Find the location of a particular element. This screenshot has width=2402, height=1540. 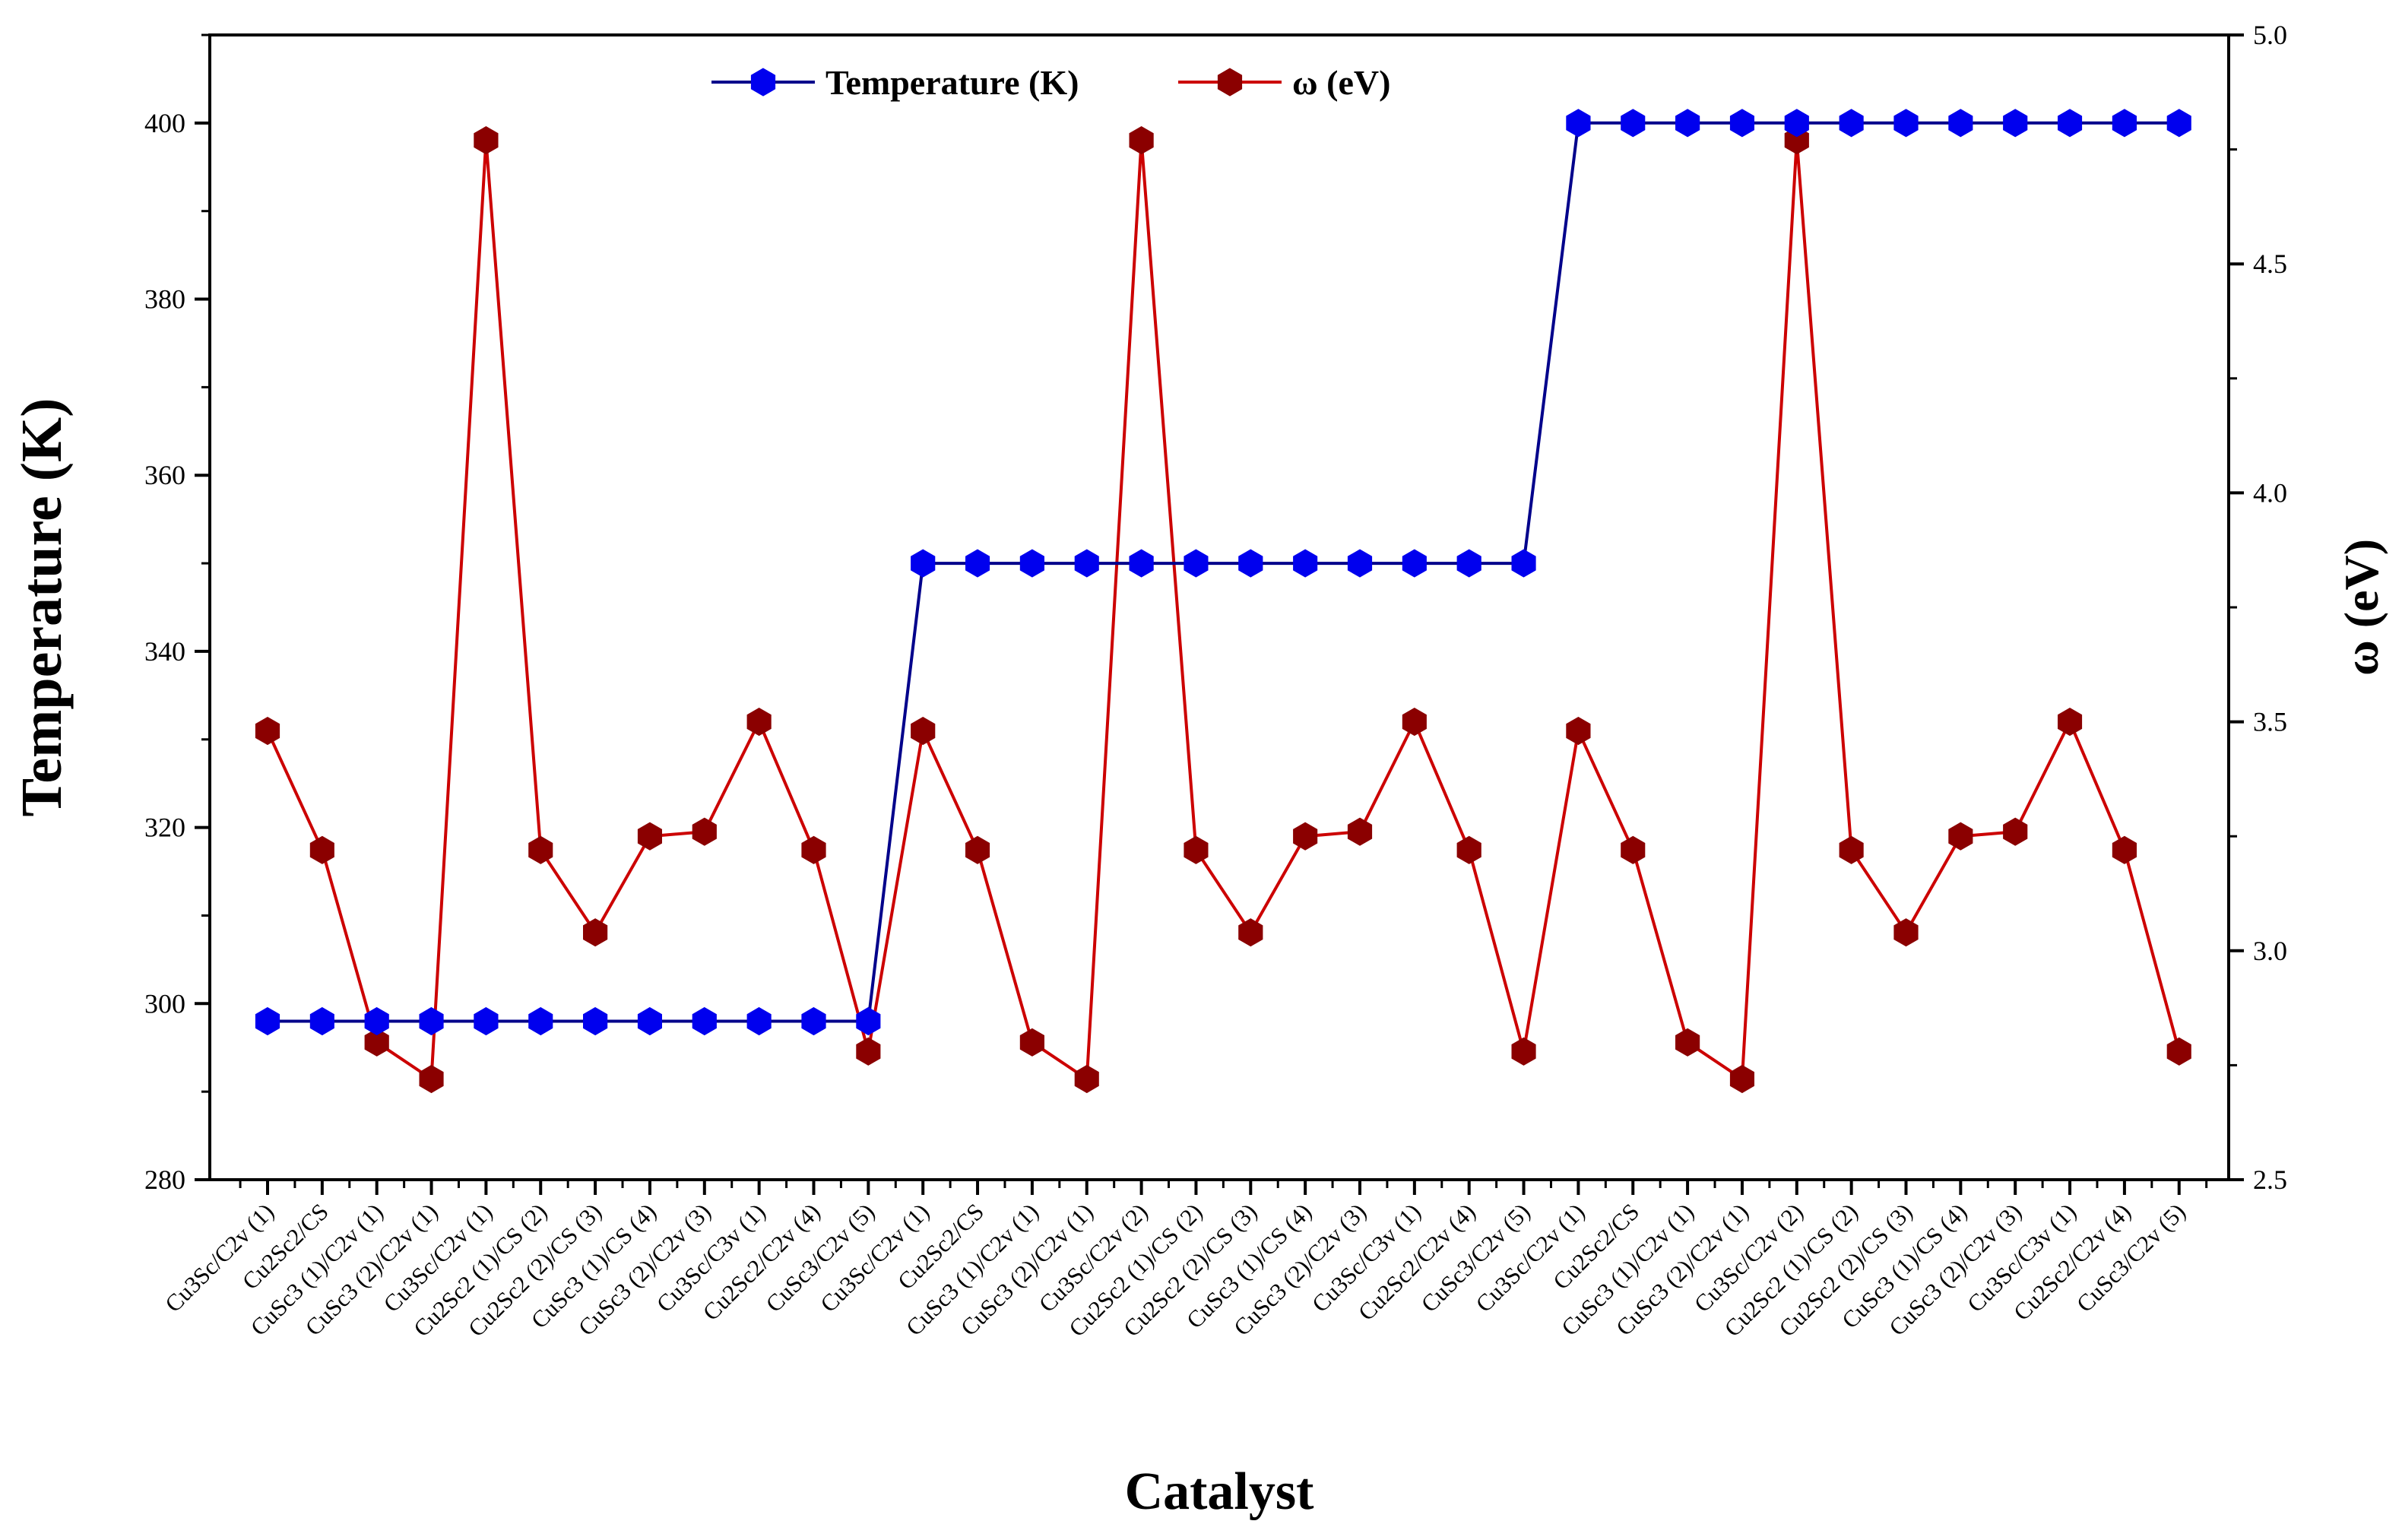

legend-item-omega: ω (eV) is located at coordinates (1284, 83).